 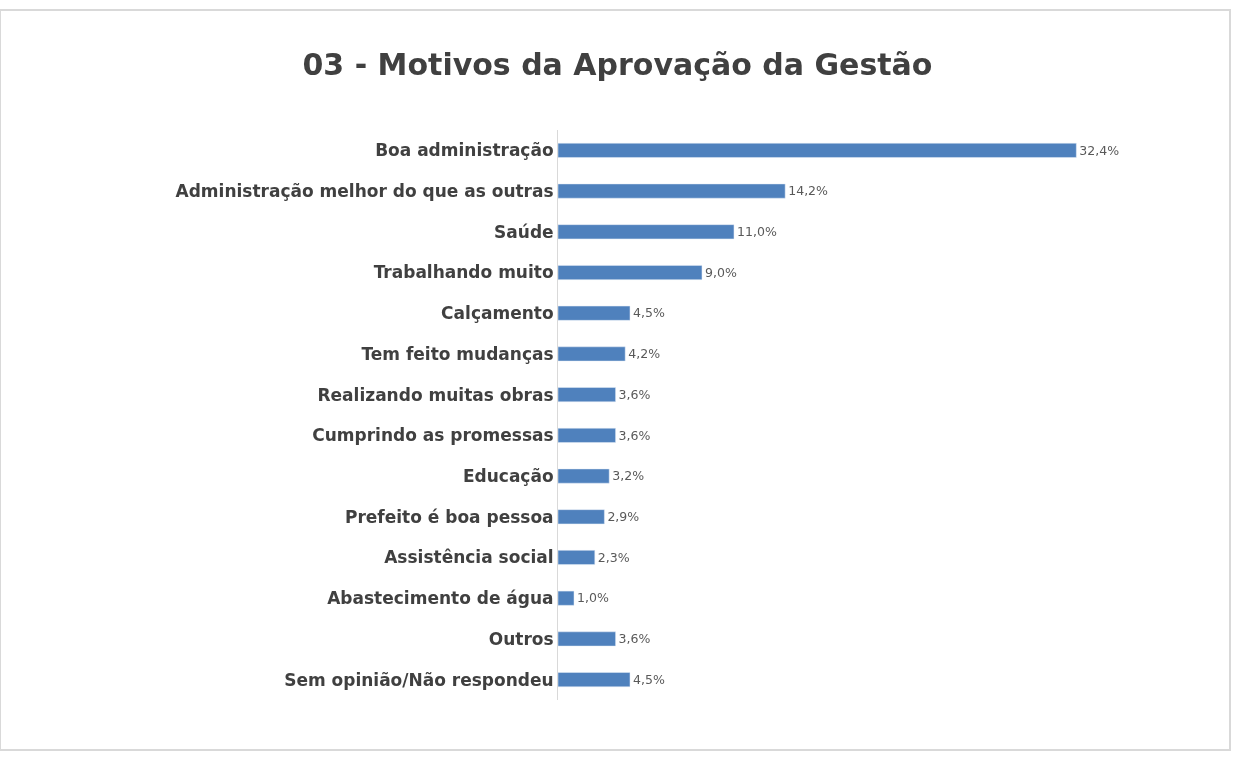 What do you see at coordinates (756, 232) in the screenshot?
I see `data-label: 11,0%` at bounding box center [756, 232].